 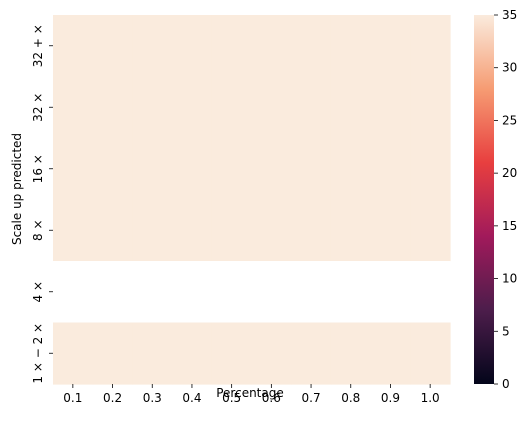 I want to click on colorbar-tick-label: 0, so click(x=506, y=384).